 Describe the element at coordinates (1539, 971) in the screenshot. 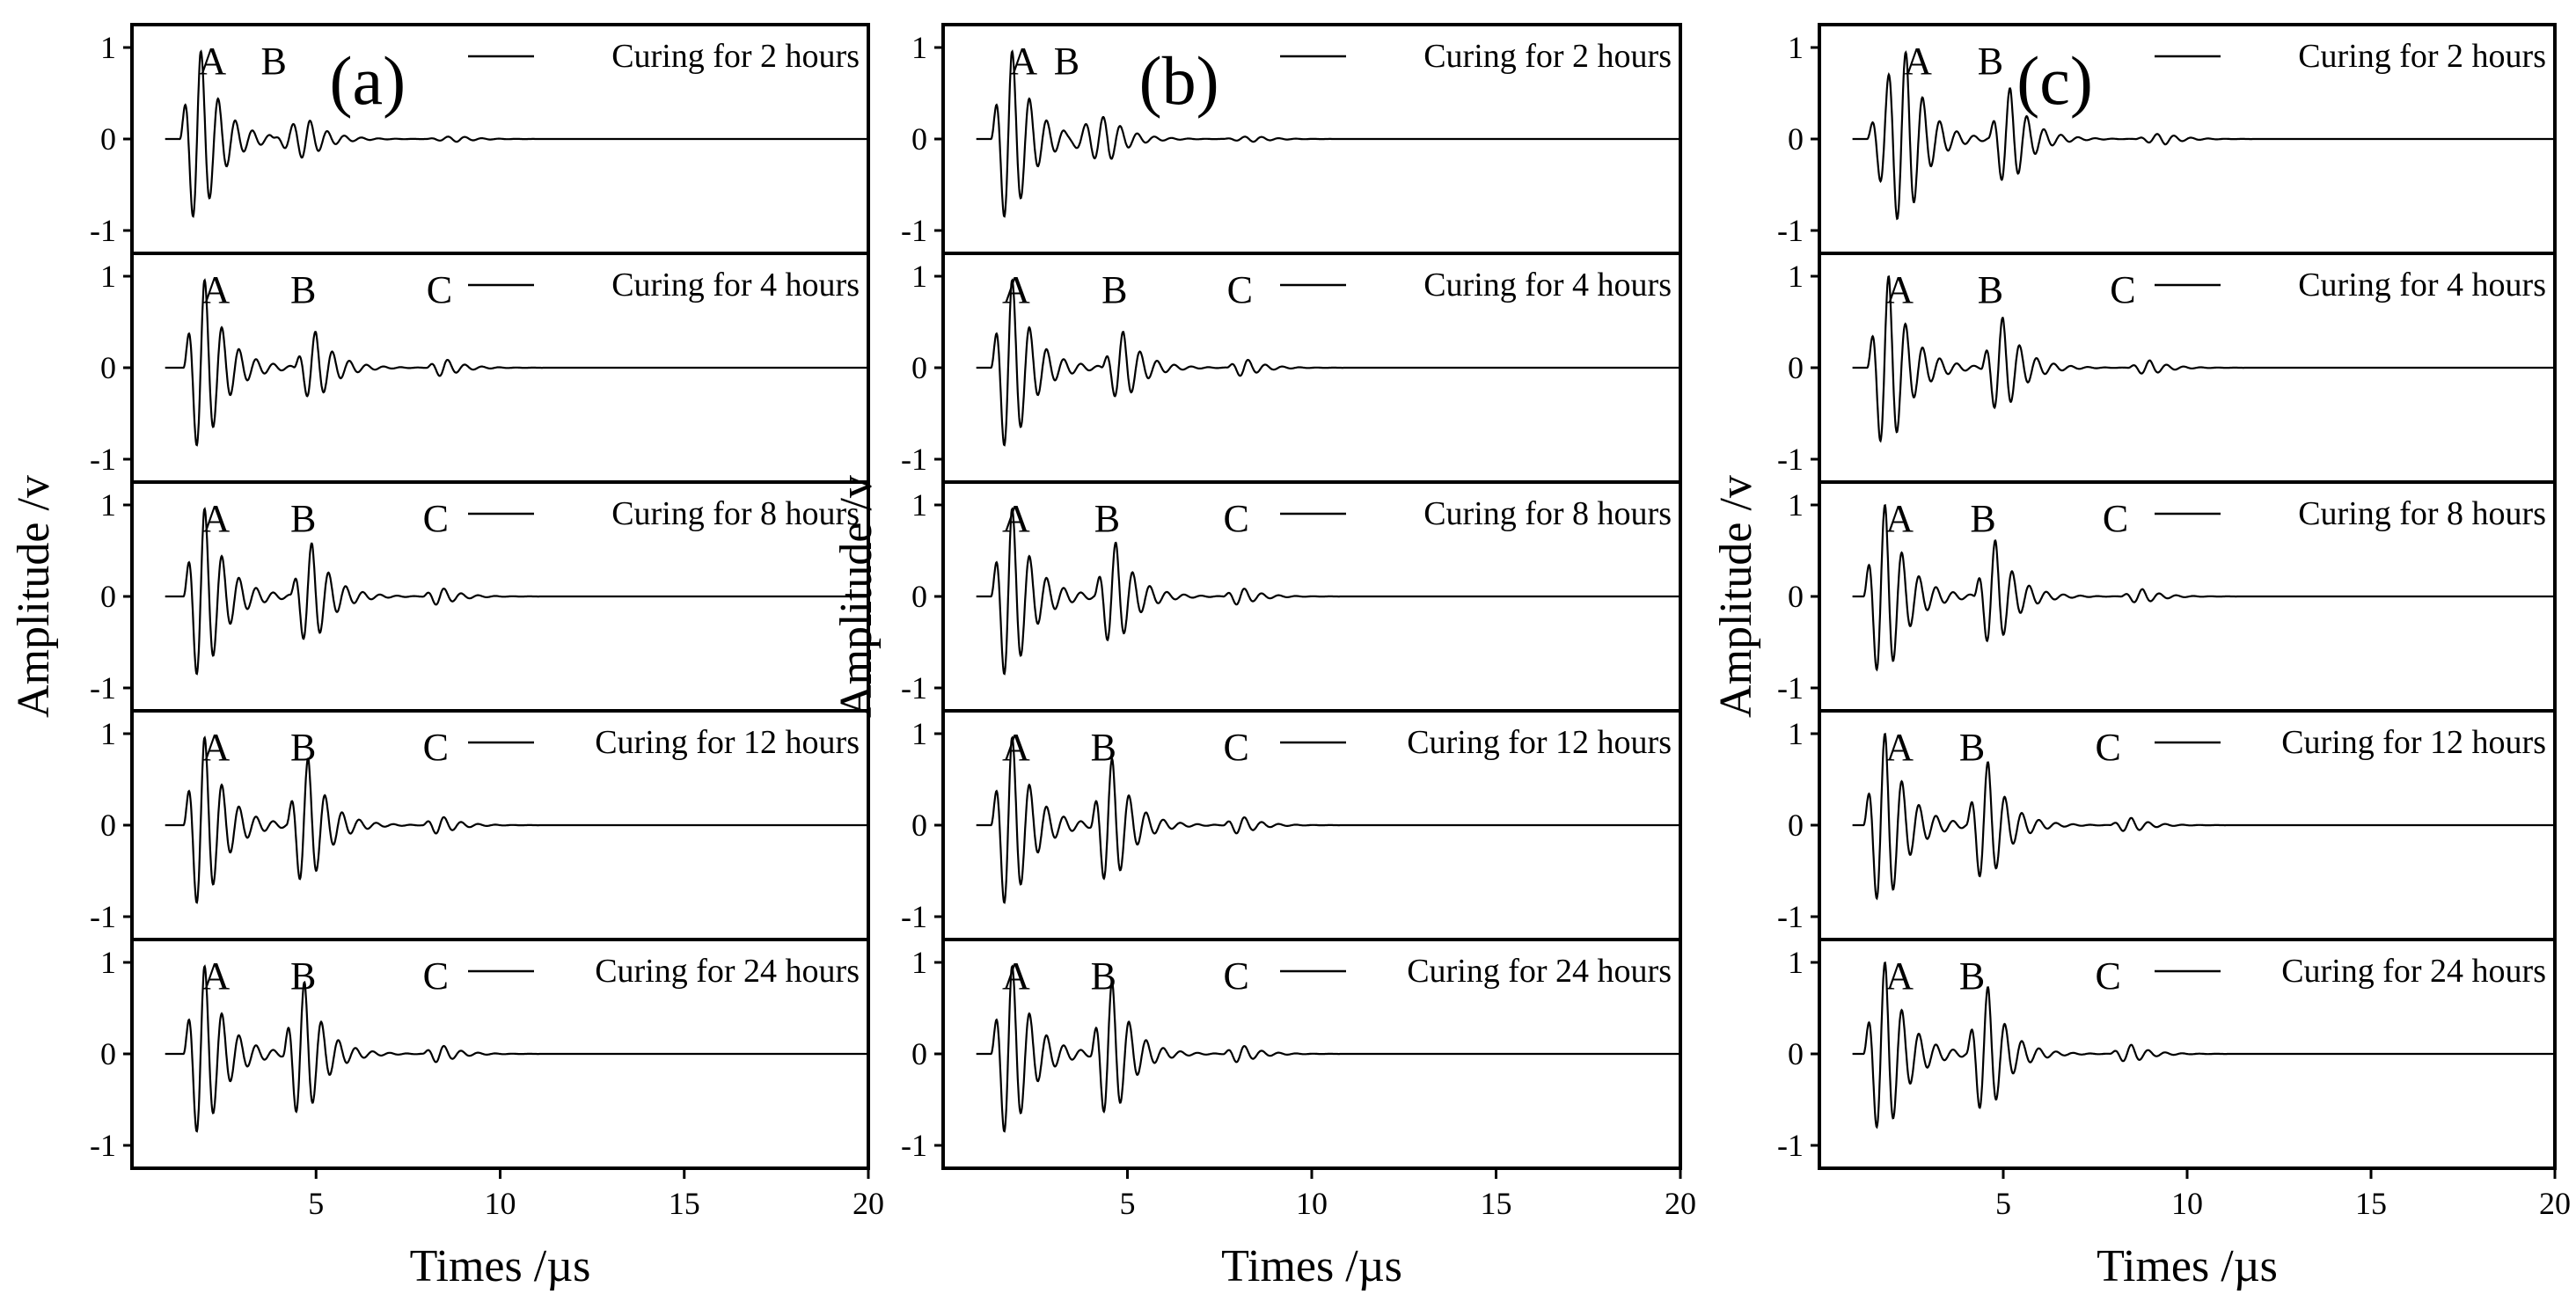

I see `legend-label: Curing for 24 hours` at that location.